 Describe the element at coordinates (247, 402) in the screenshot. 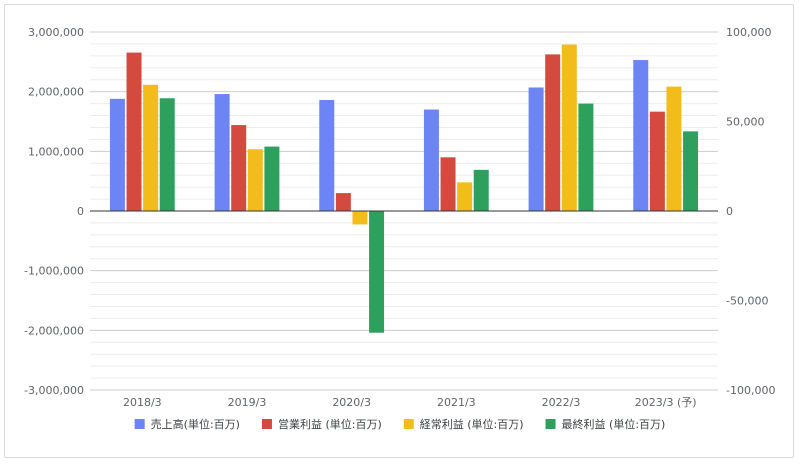

I see `category-label: 2019/3` at that location.